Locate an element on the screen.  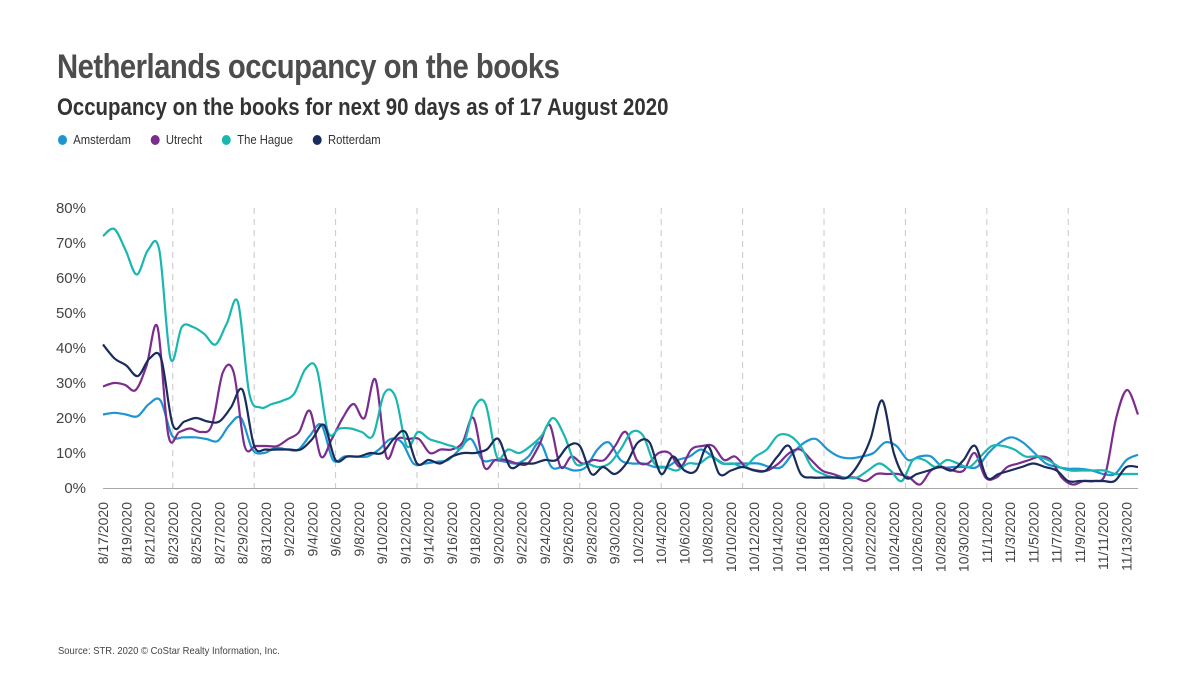
legend-label-the-hague: The Hague is located at coordinates (265, 140).